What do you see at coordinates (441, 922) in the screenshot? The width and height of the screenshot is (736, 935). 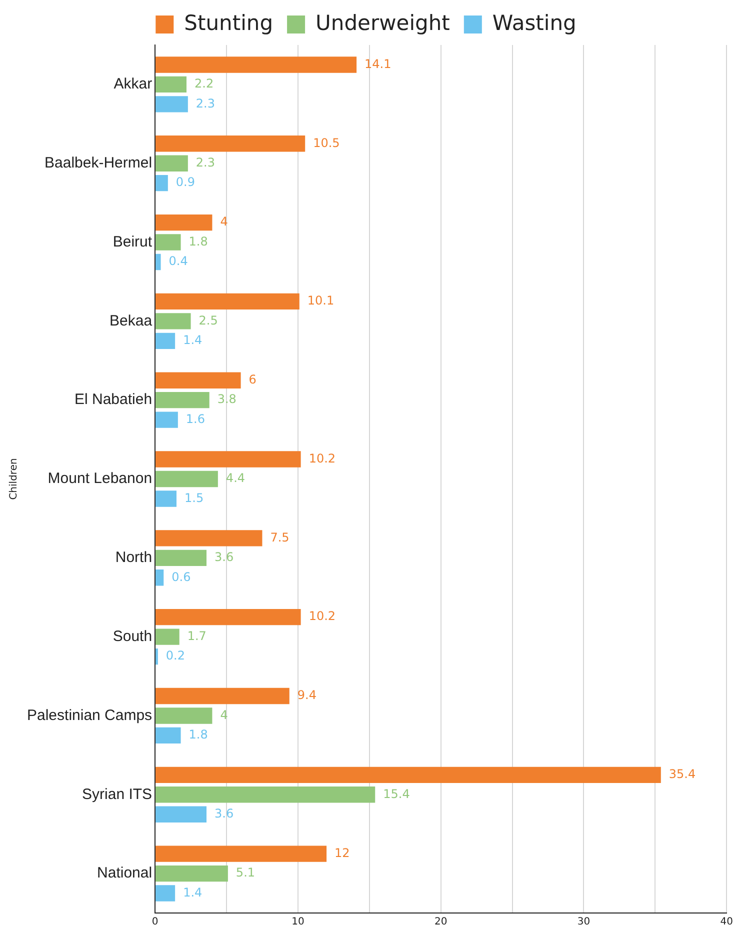 I see `x-tick-label: 20` at bounding box center [441, 922].